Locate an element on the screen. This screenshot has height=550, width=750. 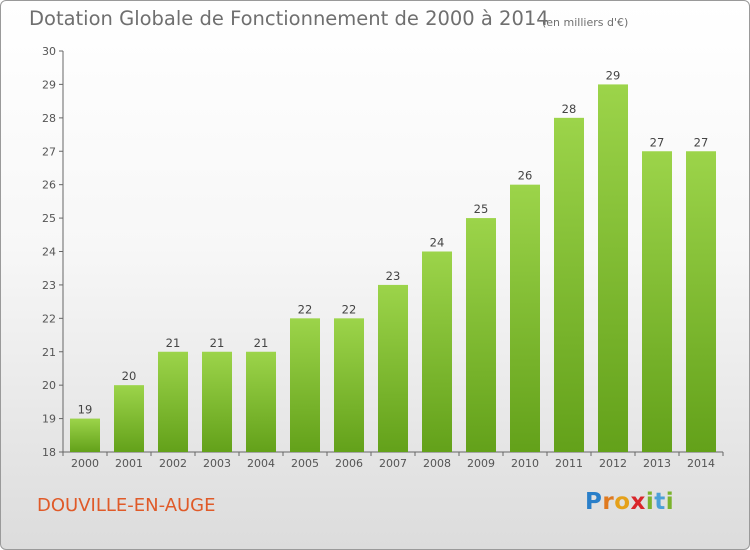
y-tick-label: 20 is located at coordinates (49, 385).